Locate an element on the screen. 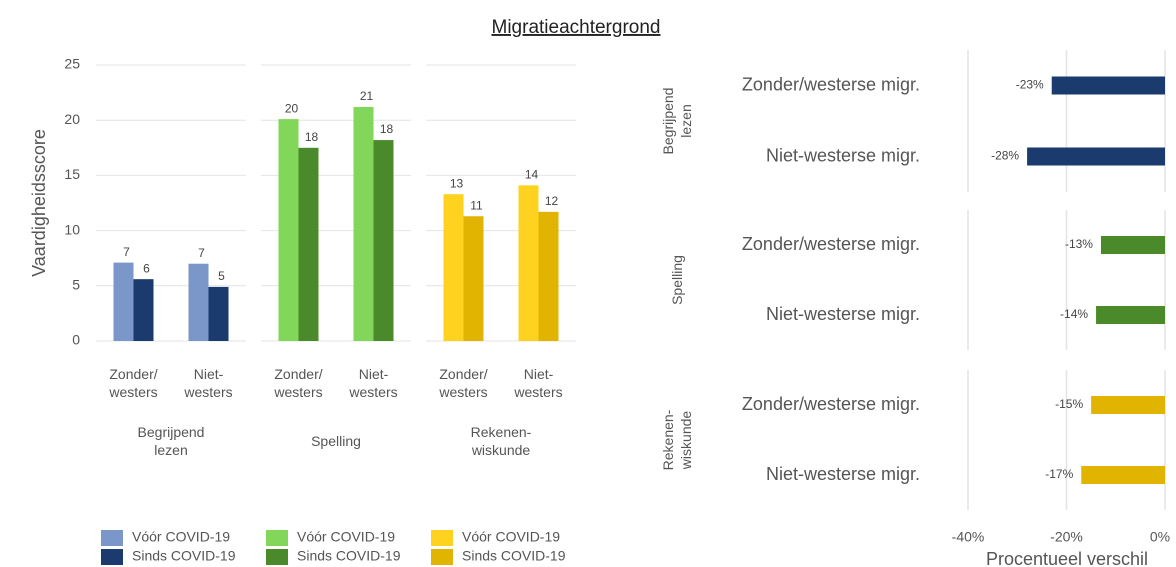 The height and width of the screenshot is (567, 1176). value-label: 12 is located at coordinates (552, 201).